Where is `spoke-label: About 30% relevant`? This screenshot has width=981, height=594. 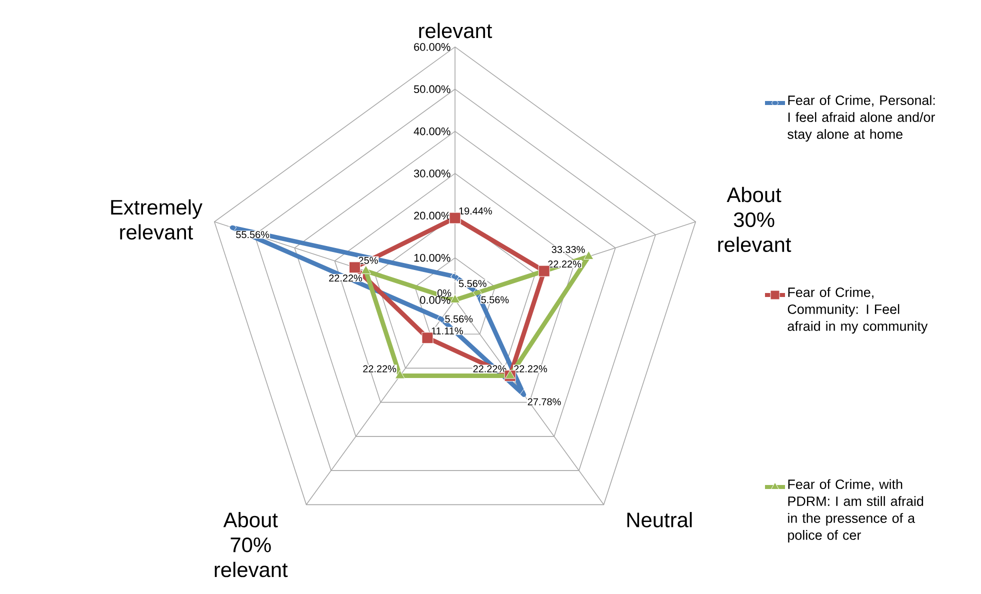 spoke-label: About 30% relevant is located at coordinates (755, 219).